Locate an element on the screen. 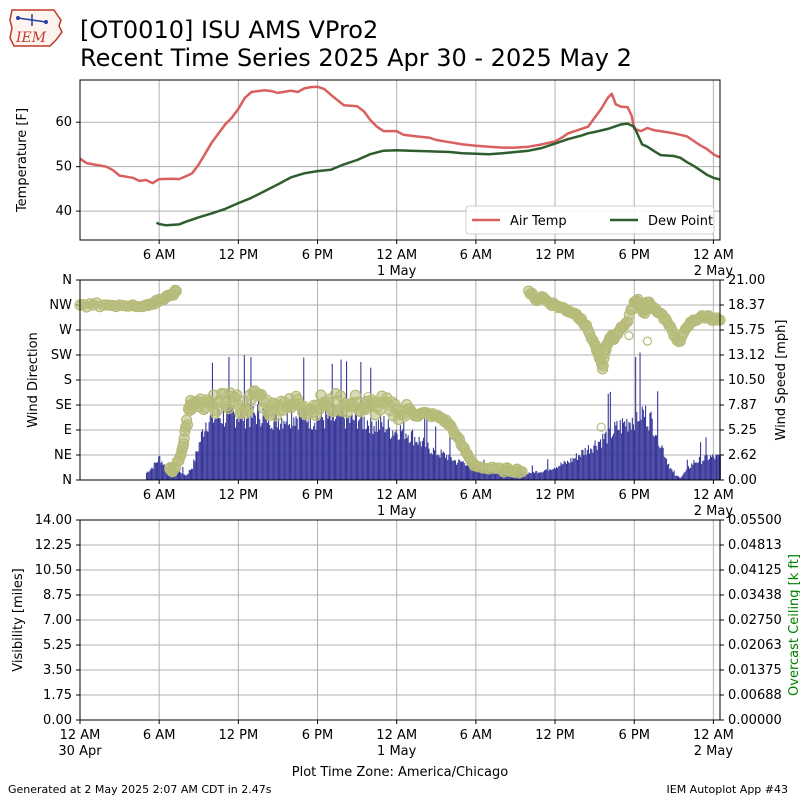  wind-direction-marker is located at coordinates (248, 411).